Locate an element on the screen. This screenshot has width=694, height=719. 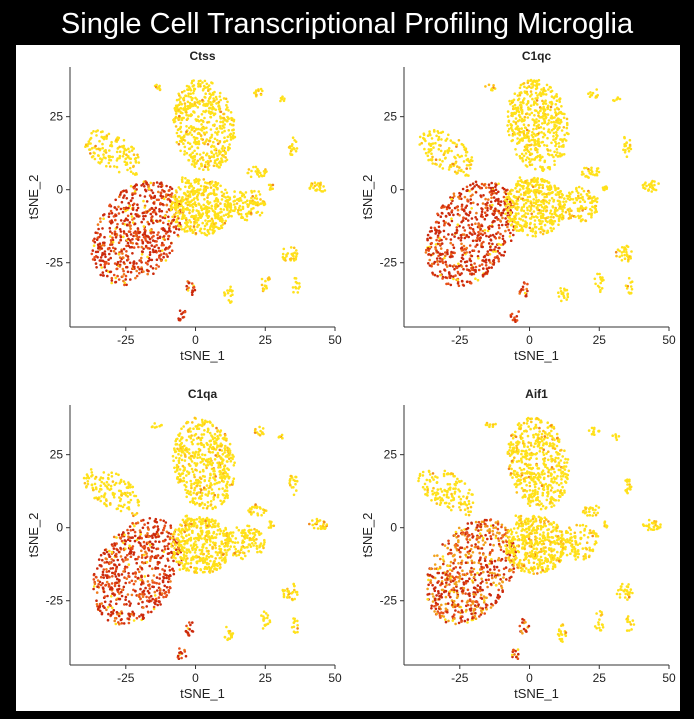
x-tick-label: -25 is located at coordinates (126, 340).